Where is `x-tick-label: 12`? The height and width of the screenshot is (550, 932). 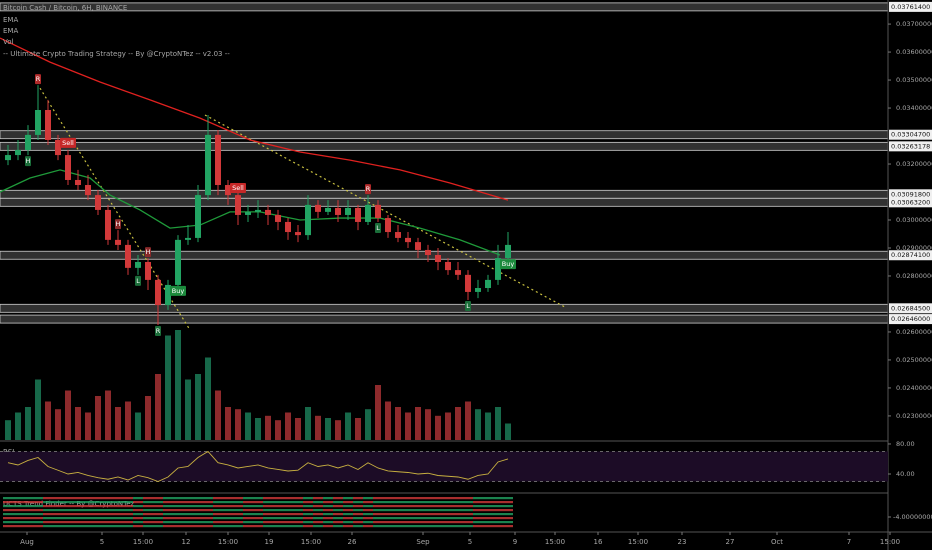
x-tick-label: 12 is located at coordinates (186, 542).